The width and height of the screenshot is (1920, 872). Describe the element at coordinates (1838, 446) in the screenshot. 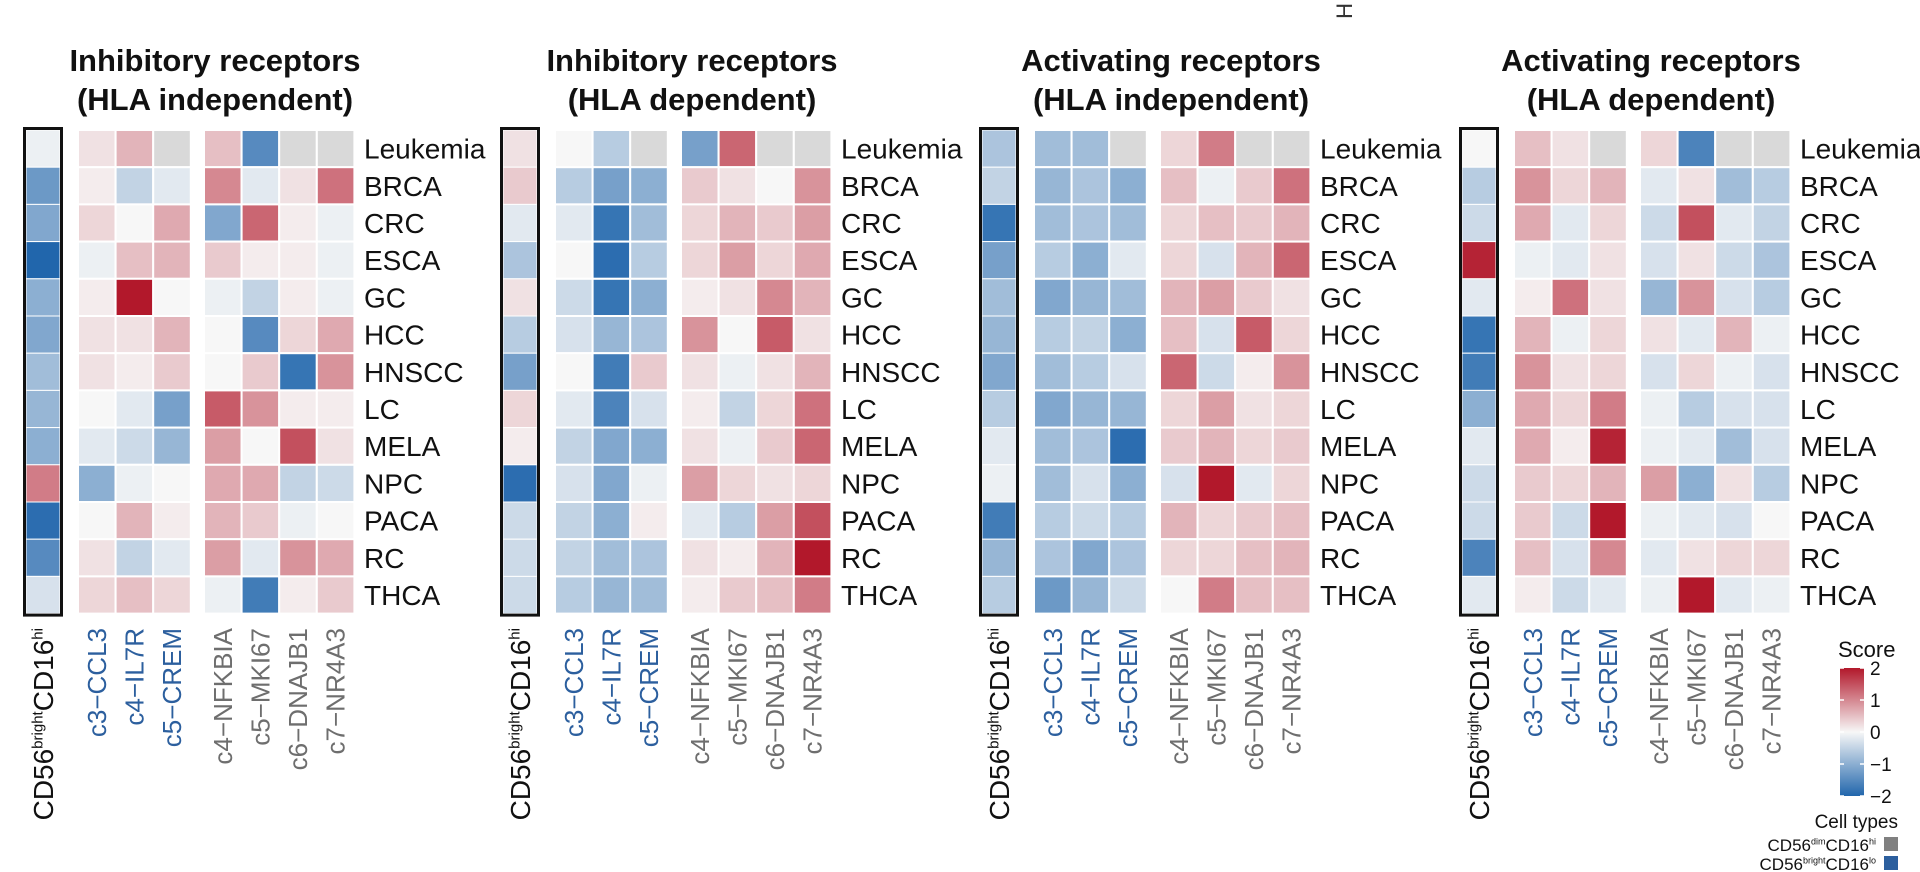

I see `row-label: MELA` at that location.